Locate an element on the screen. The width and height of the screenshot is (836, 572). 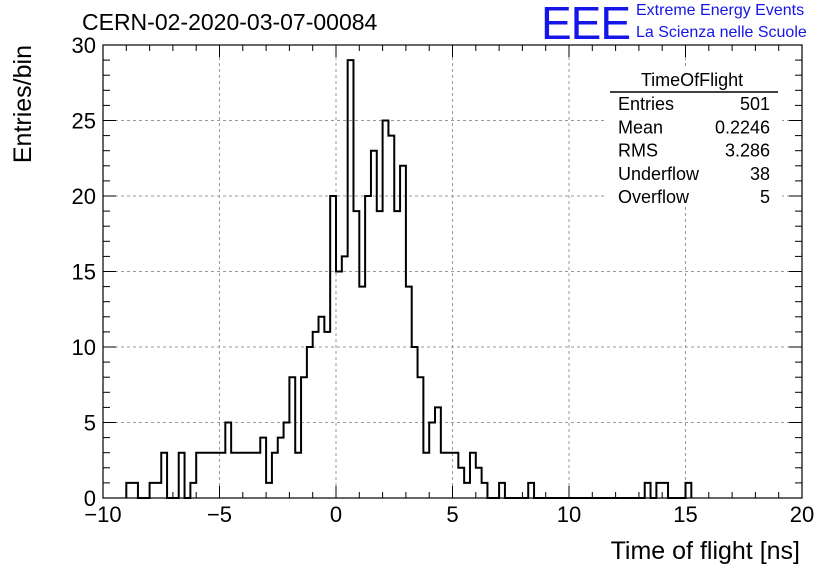
x-tick-label: 20 is located at coordinates (802, 514).